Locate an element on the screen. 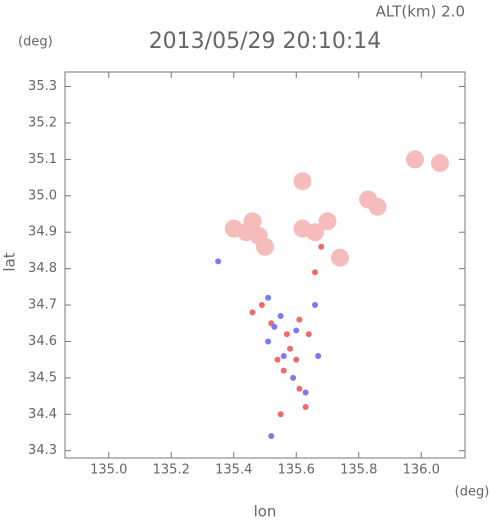 The width and height of the screenshot is (491, 525). x-unit: (deg) is located at coordinates (472, 492).